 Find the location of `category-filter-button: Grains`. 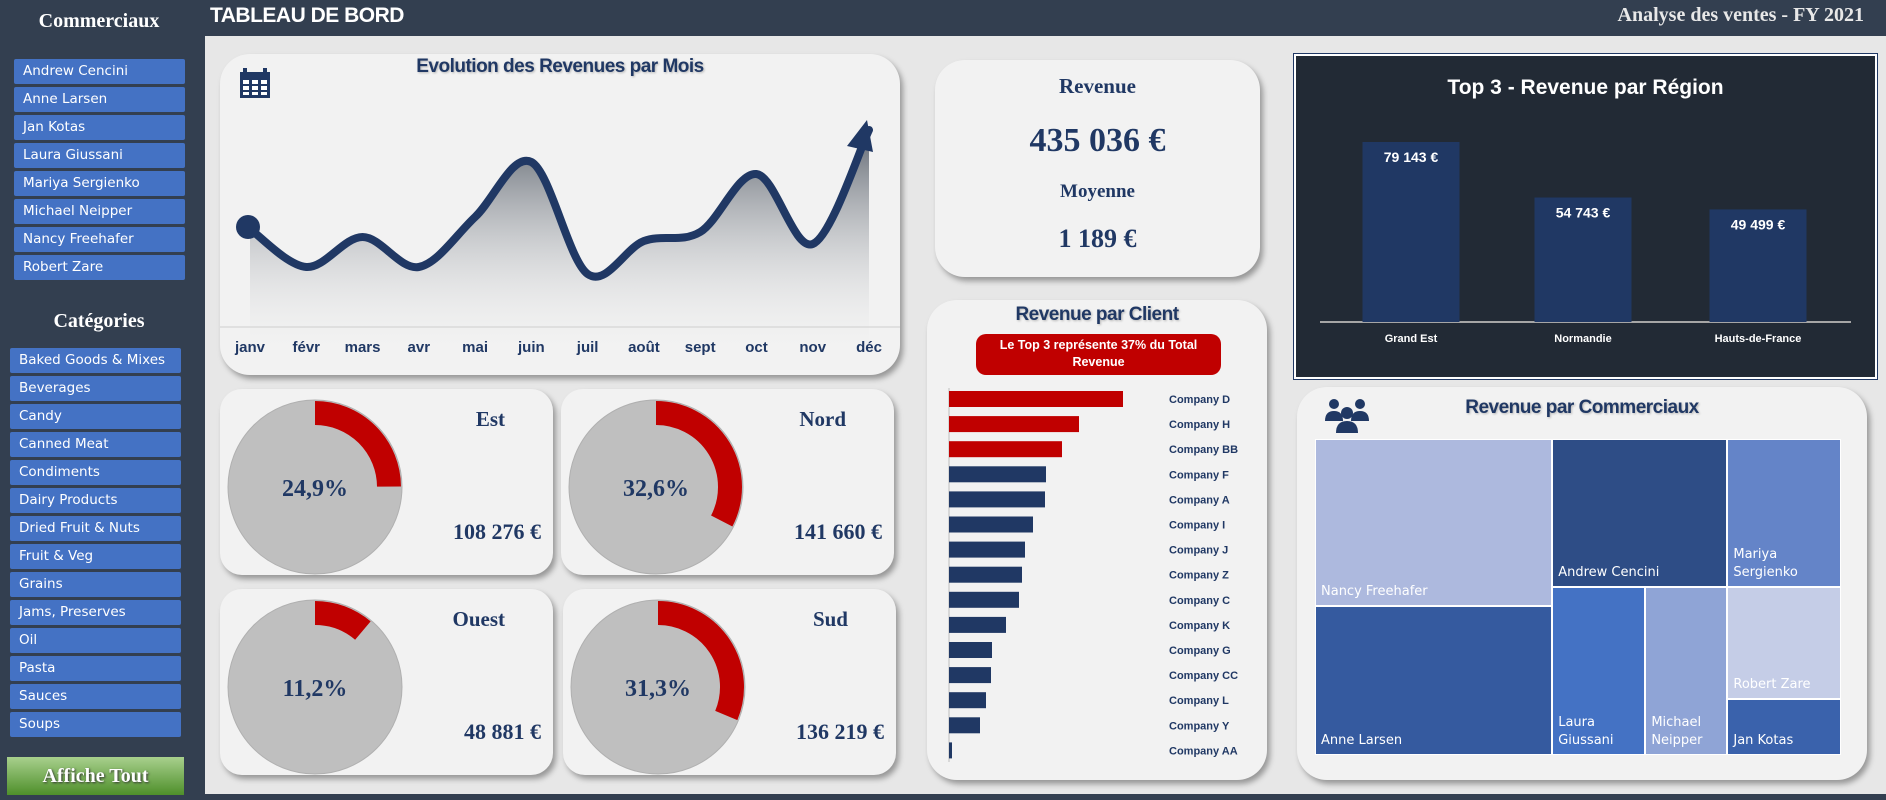

category-filter-button: Grains is located at coordinates (95, 584).